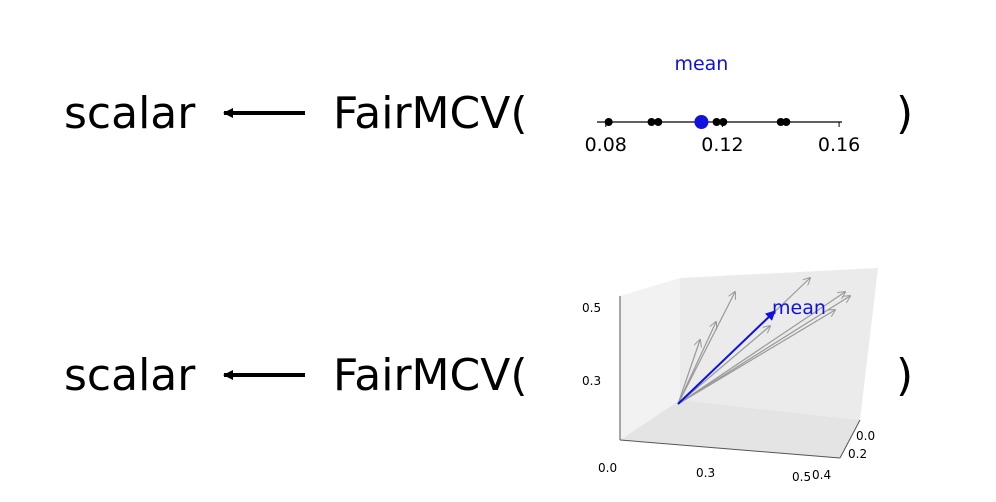 The image size is (996, 502). What do you see at coordinates (801, 477) in the screenshot?
I see `x-tick-label: 0.5` at bounding box center [801, 477].